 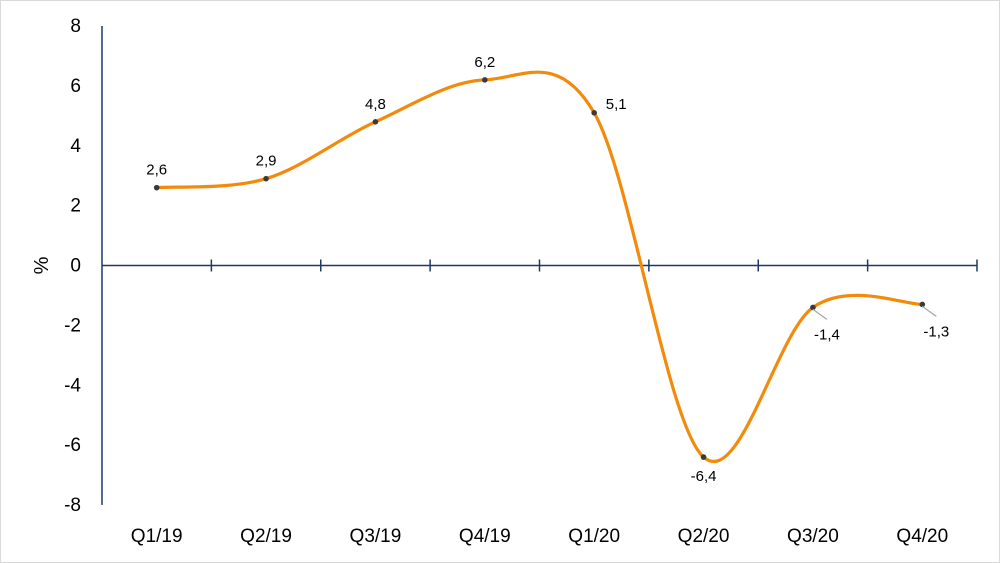 I want to click on data-label: 5,1, so click(x=616, y=104).